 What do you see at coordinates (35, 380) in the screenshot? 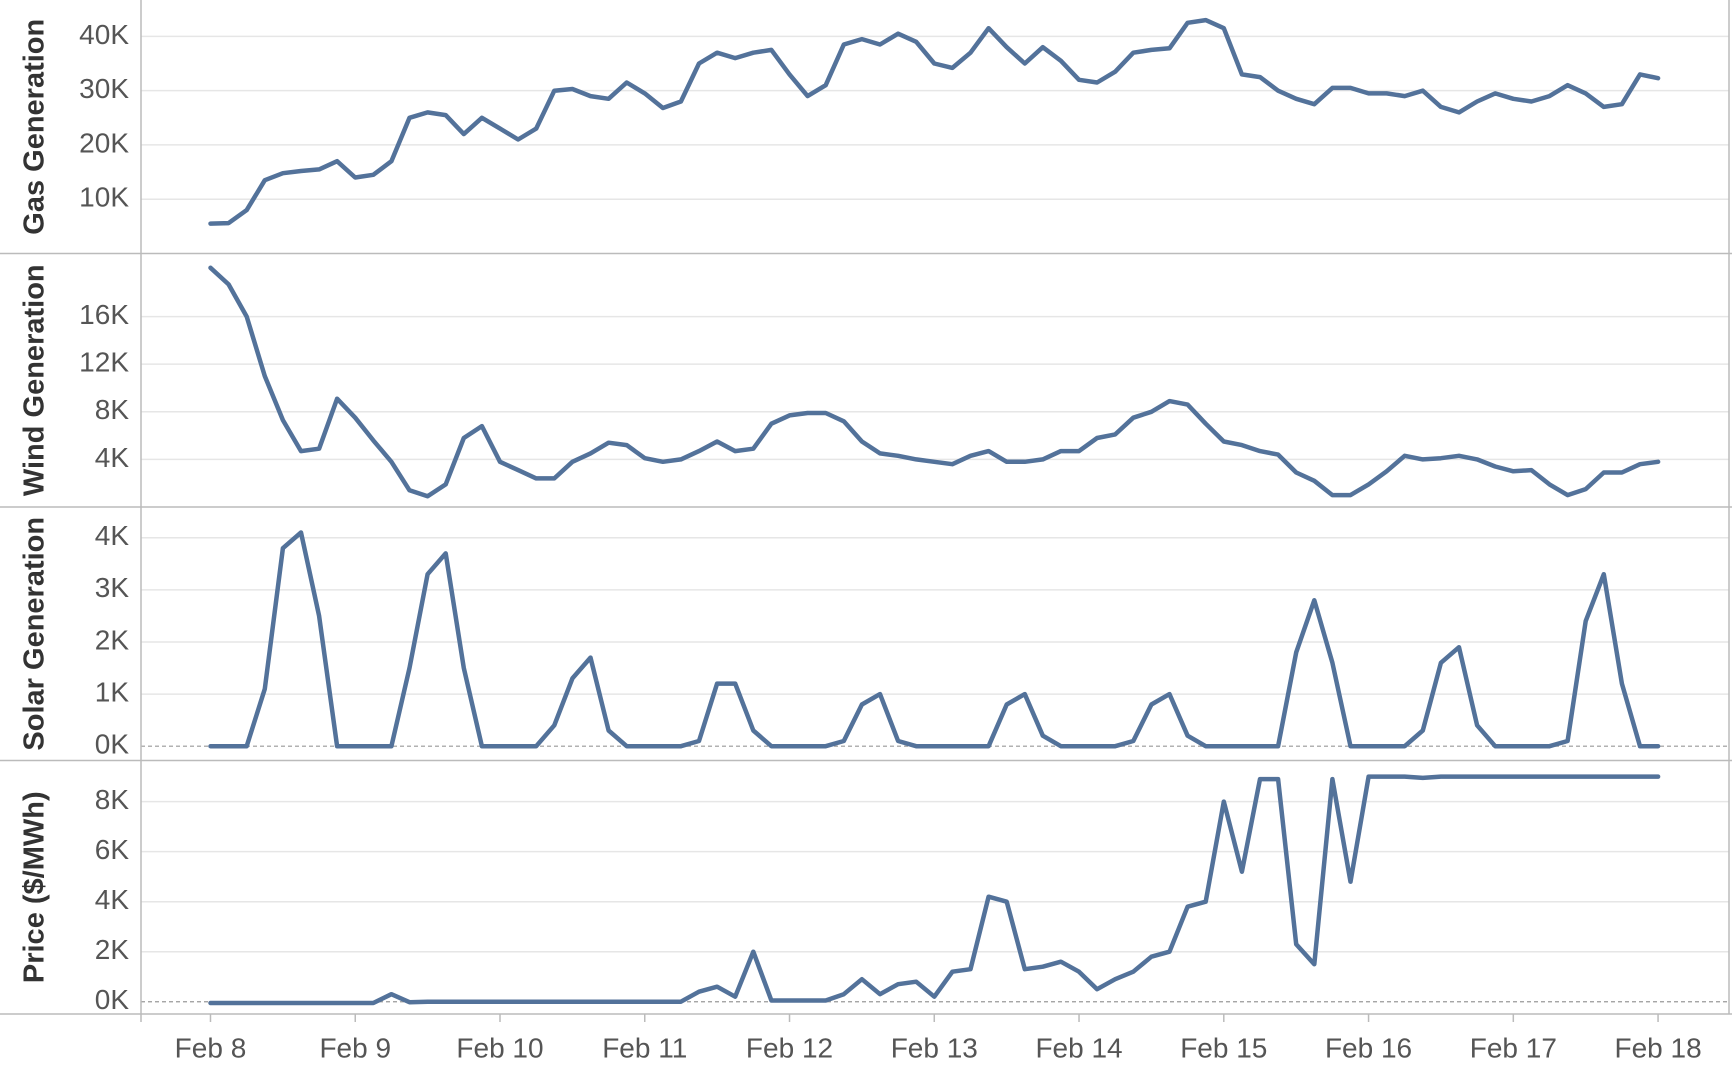
I see `y-axis-title: Wind Generation` at bounding box center [35, 380].